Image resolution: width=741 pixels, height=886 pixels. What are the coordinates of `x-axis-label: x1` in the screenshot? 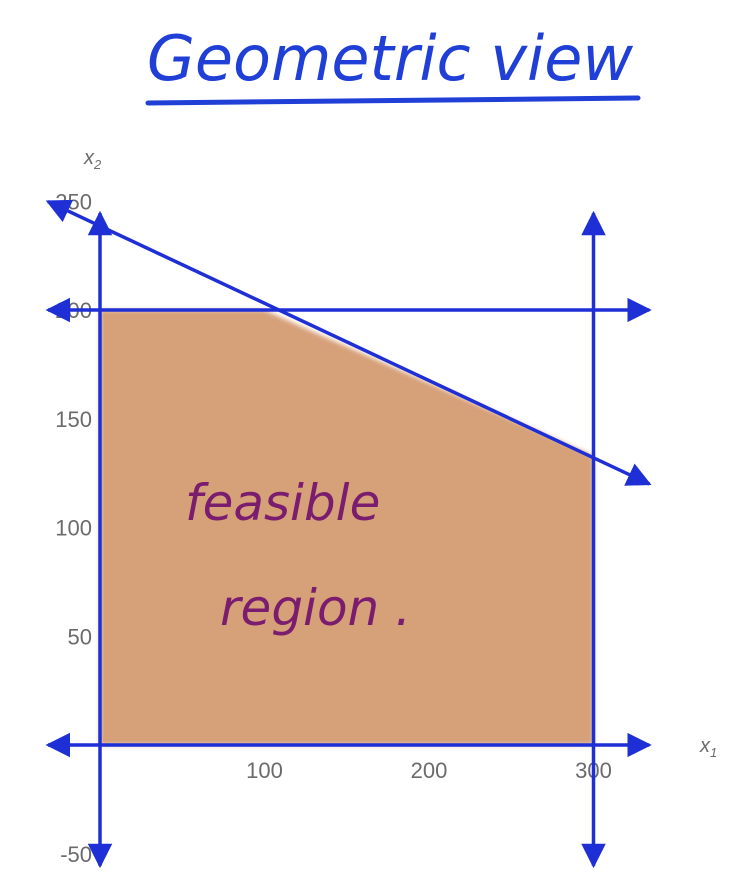 It's located at (708, 747).